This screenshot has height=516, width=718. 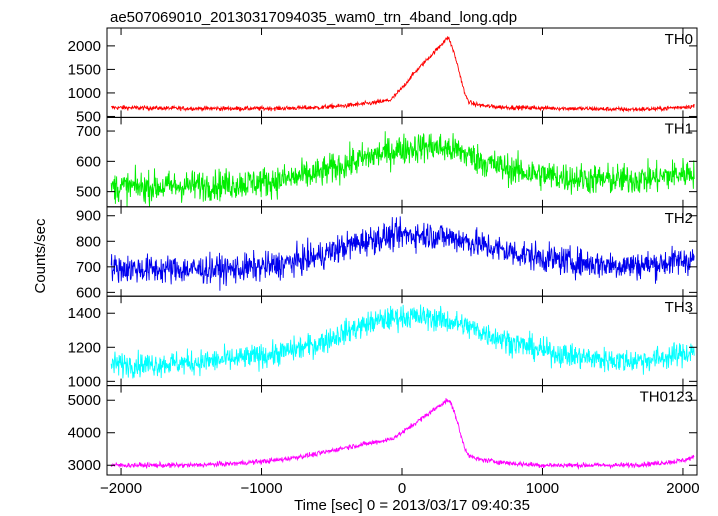 What do you see at coordinates (542, 488) in the screenshot?
I see `x-tick-label: 1000` at bounding box center [542, 488].